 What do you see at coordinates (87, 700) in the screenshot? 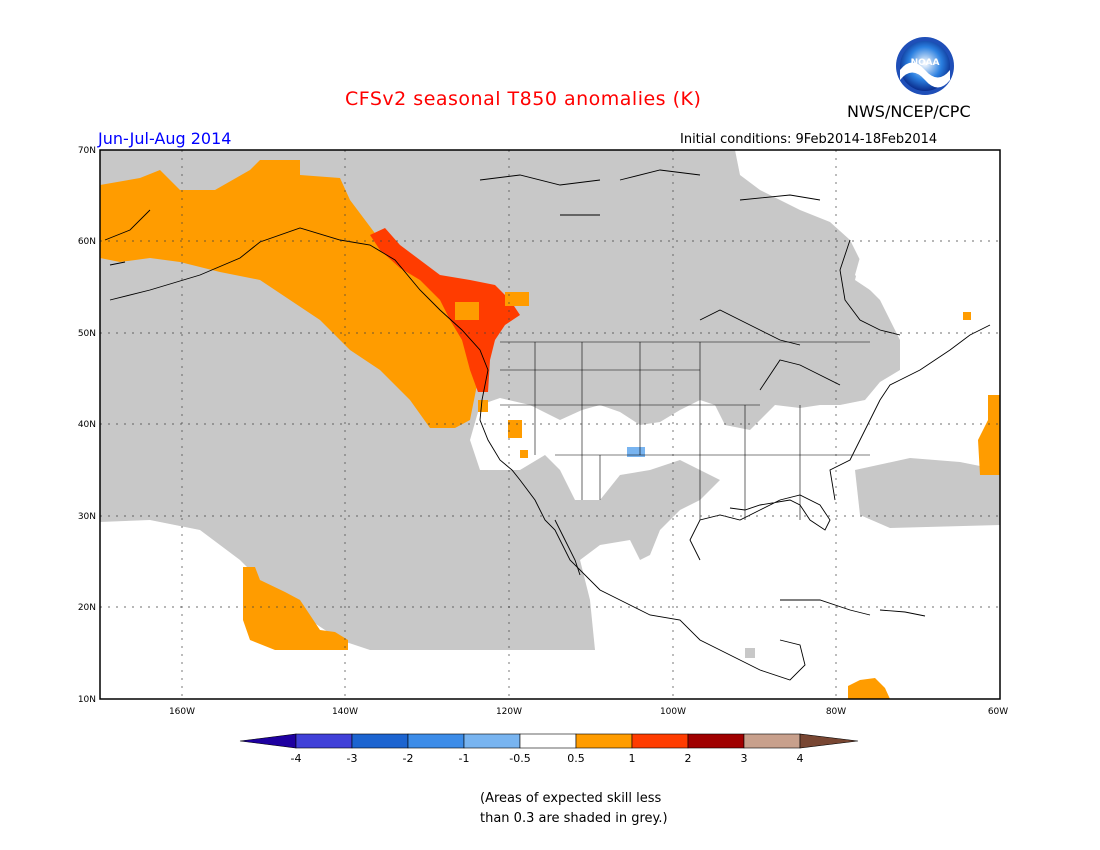
I see `lat-tick-10: 10N` at bounding box center [87, 700].